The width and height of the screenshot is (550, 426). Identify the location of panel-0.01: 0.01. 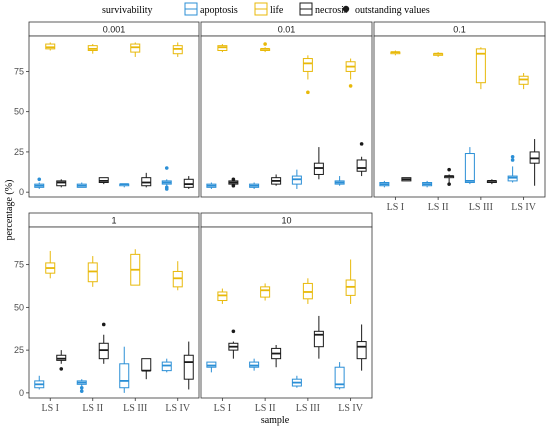
(286, 109).